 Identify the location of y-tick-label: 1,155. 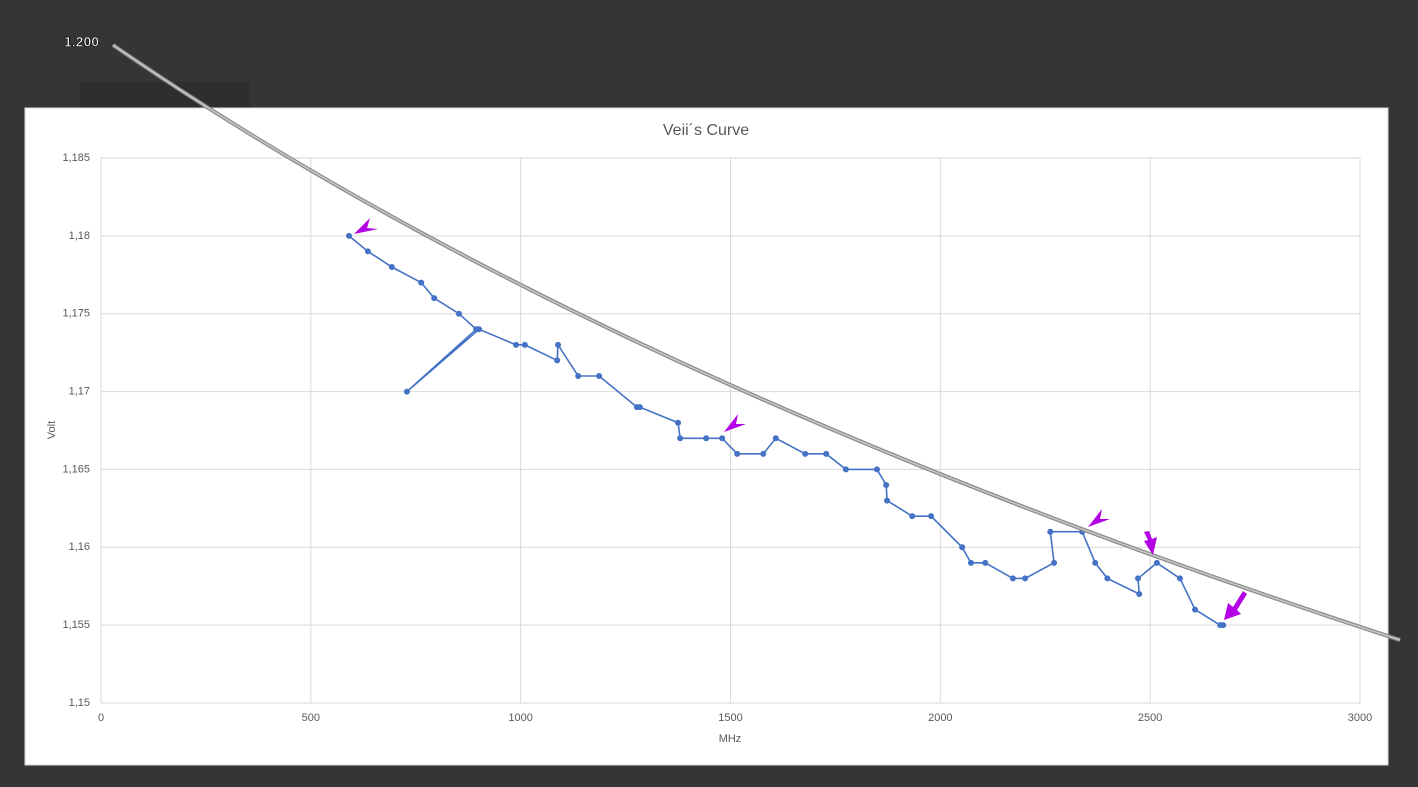
(76, 625).